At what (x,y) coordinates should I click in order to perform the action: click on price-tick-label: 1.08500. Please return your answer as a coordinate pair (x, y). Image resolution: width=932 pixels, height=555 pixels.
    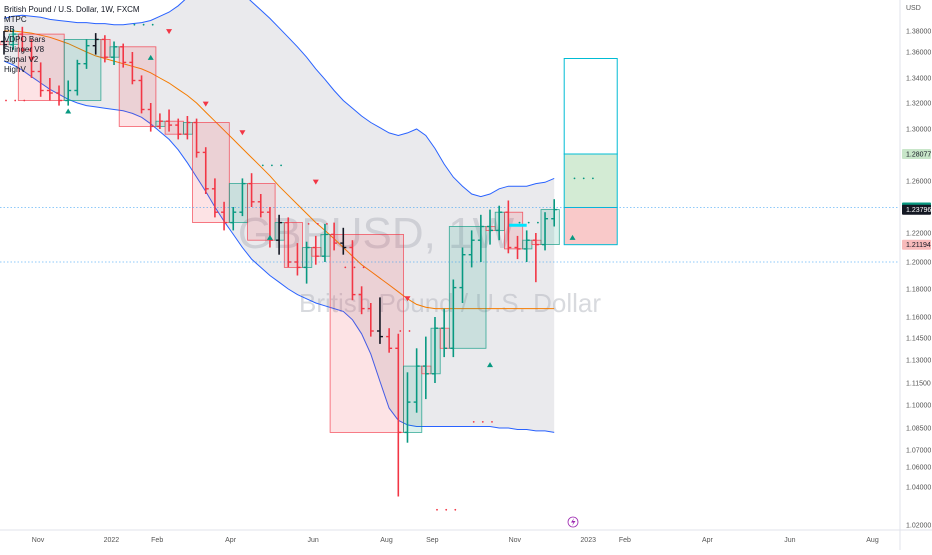
    Looking at the image, I should click on (918, 429).